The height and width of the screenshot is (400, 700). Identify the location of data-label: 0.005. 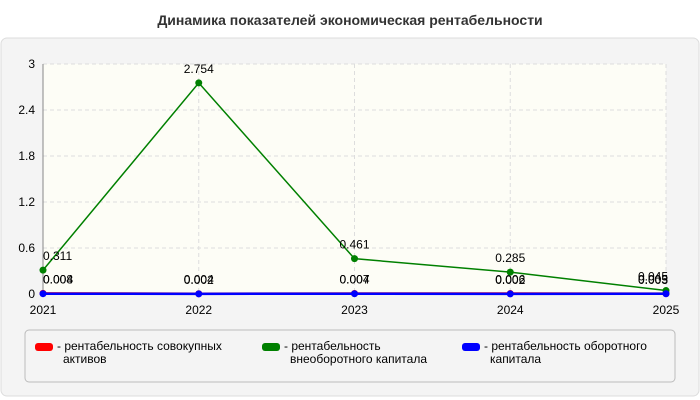
(653, 280).